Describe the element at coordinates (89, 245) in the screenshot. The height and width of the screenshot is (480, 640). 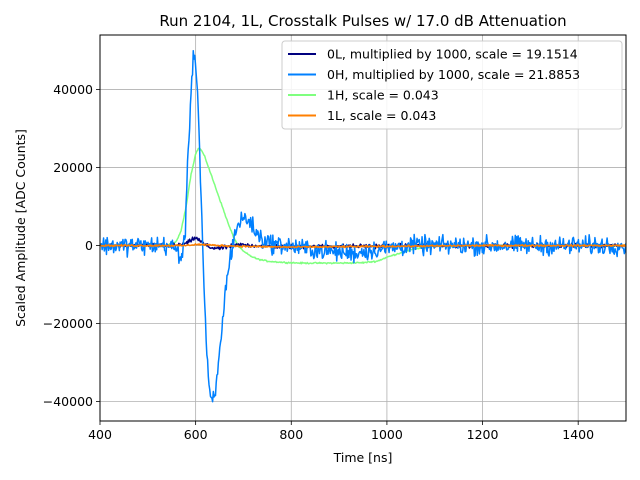
I see `y-tick-label: 0` at that location.